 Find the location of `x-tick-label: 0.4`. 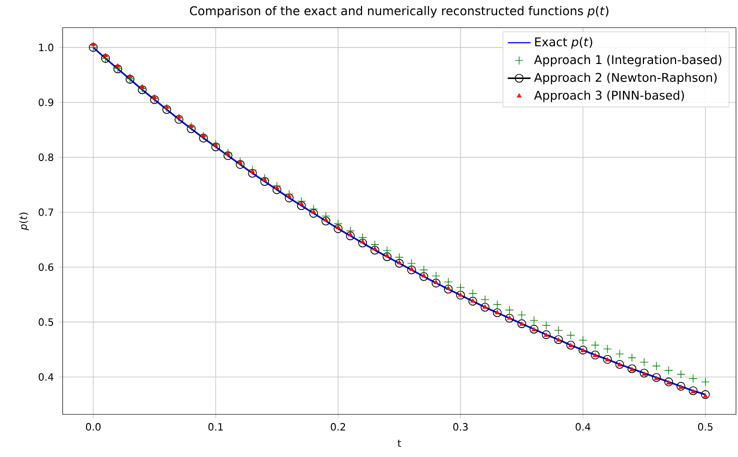

x-tick-label: 0.4 is located at coordinates (583, 427).